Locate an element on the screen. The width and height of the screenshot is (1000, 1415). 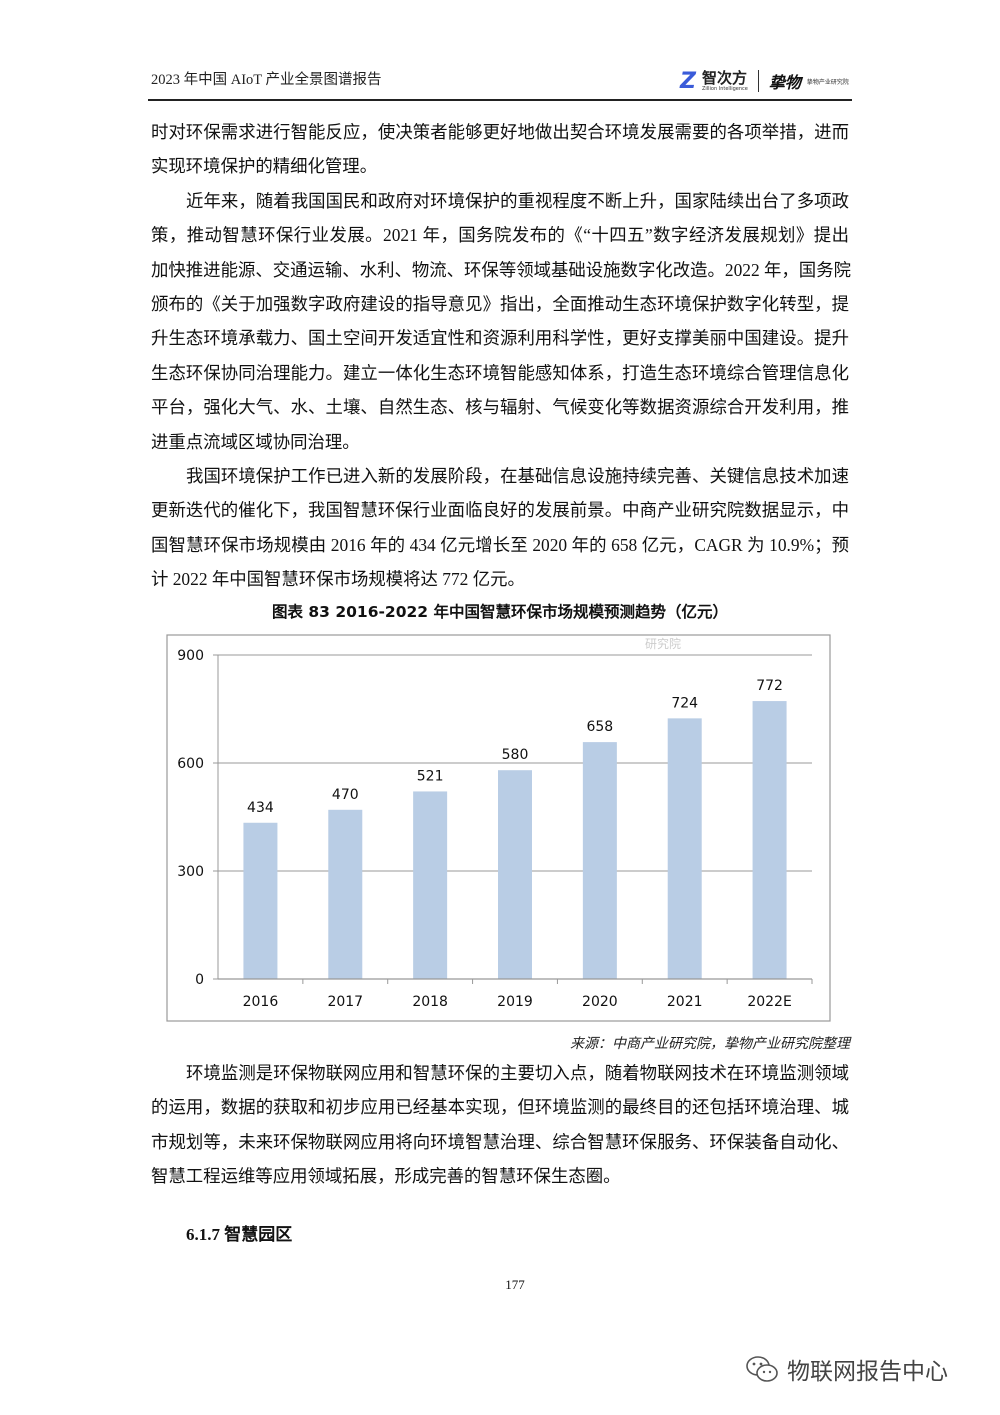
text-line: 近年来，随着我国国民和政府对环境保护的重视程度不断上升，国家陆续出台了多项政 is located at coordinates (517, 200).